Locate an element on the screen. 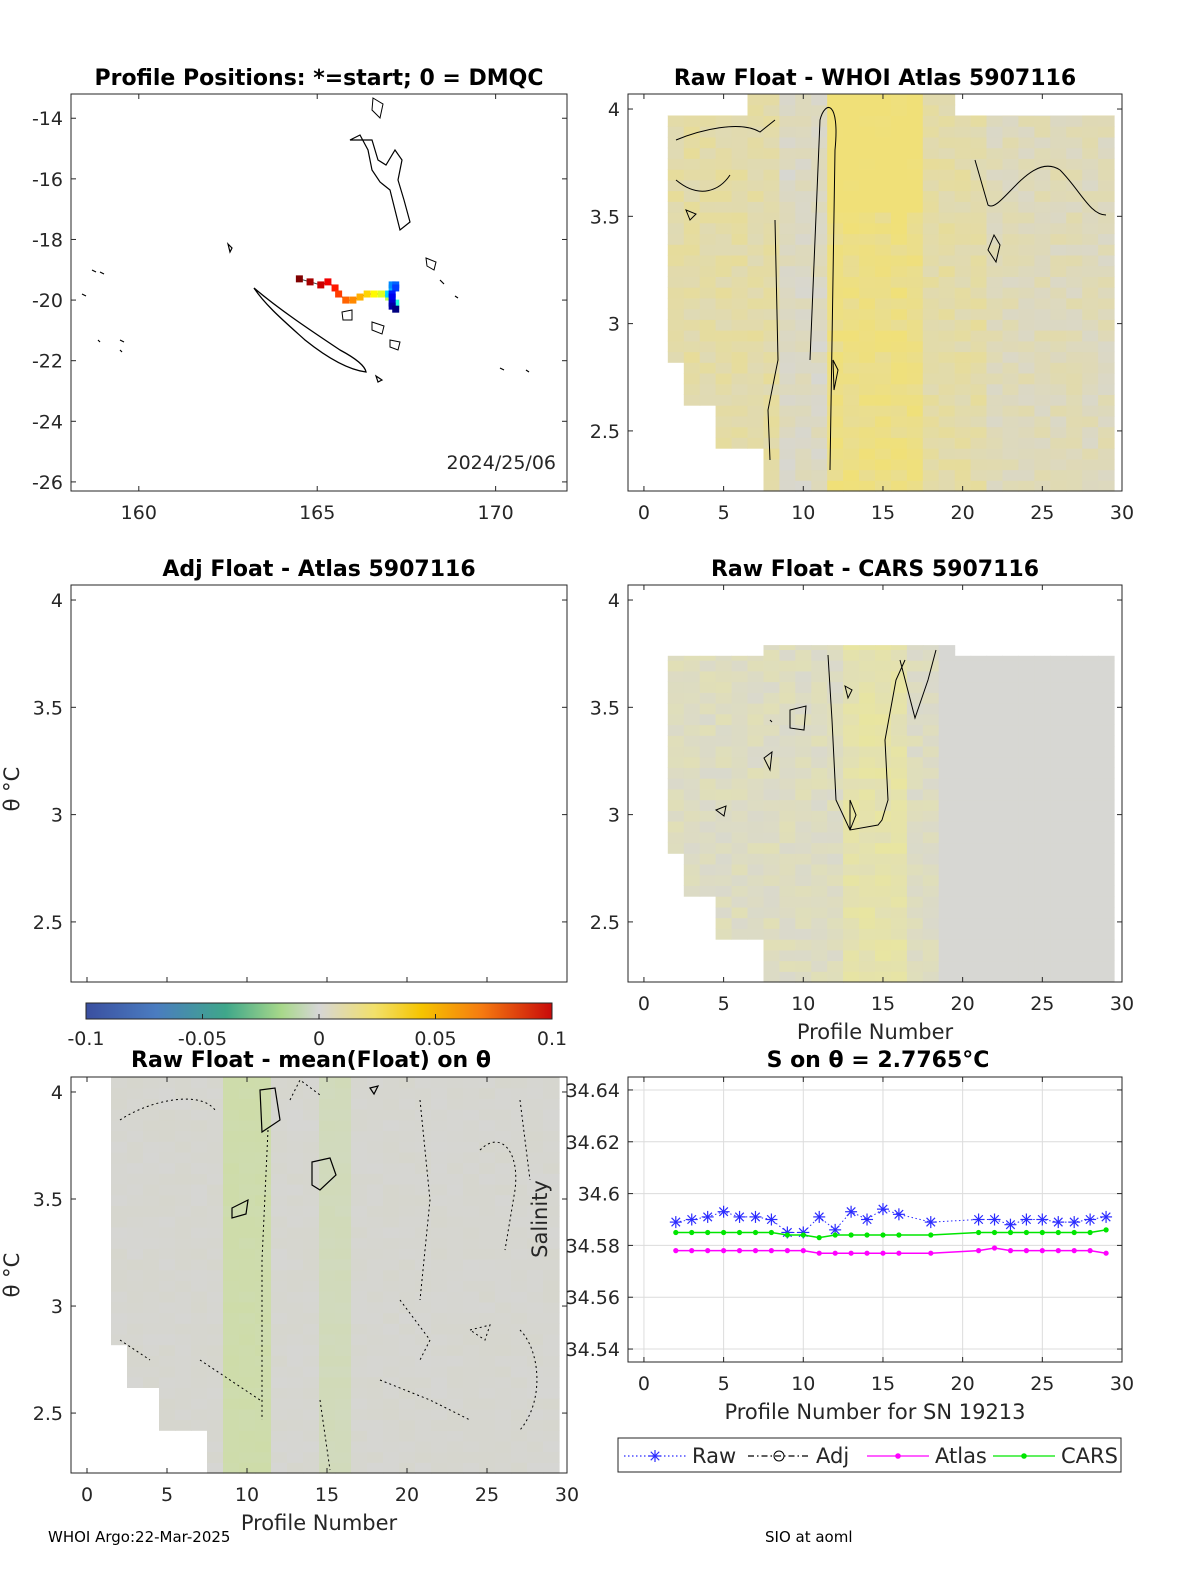  cars-ytick-label: 3.5 is located at coordinates (605, 708).